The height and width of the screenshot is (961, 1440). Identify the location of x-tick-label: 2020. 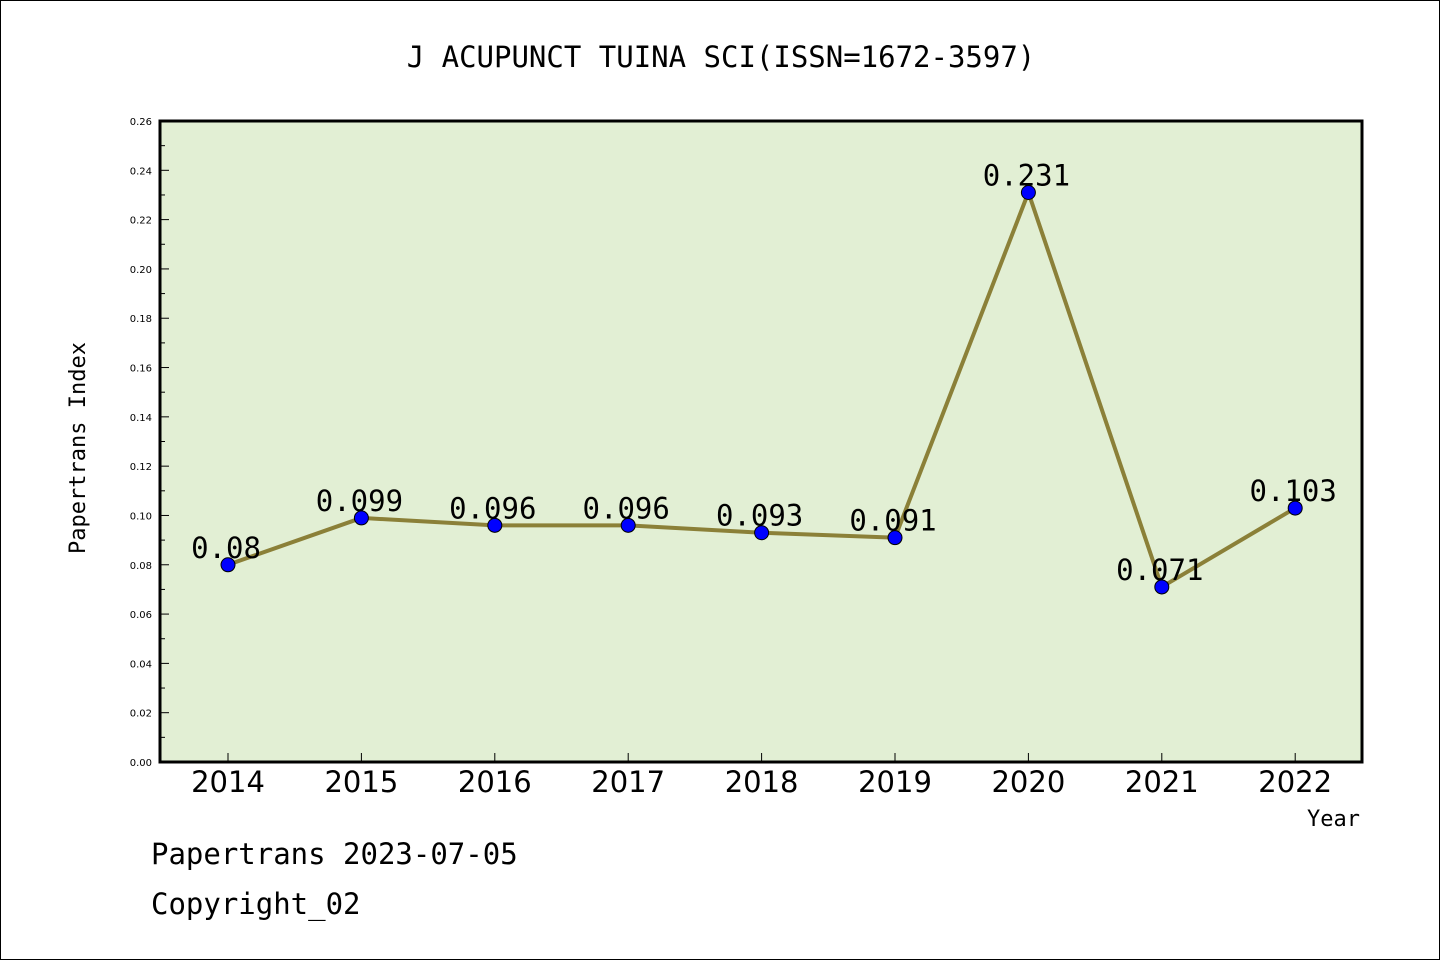
(1028, 782).